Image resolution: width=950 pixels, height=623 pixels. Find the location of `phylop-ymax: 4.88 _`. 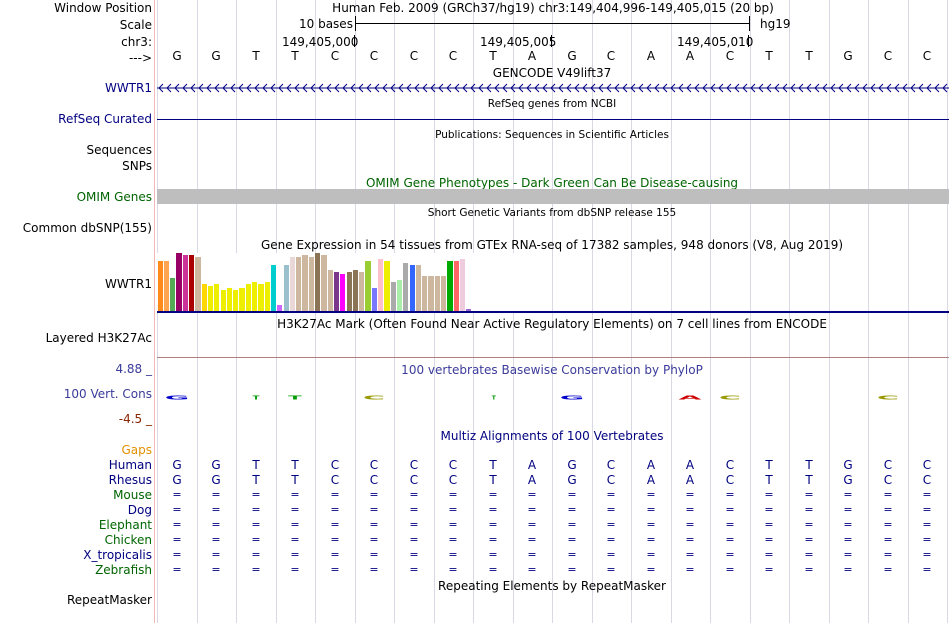

phylop-ymax: 4.88 _ is located at coordinates (133, 369).